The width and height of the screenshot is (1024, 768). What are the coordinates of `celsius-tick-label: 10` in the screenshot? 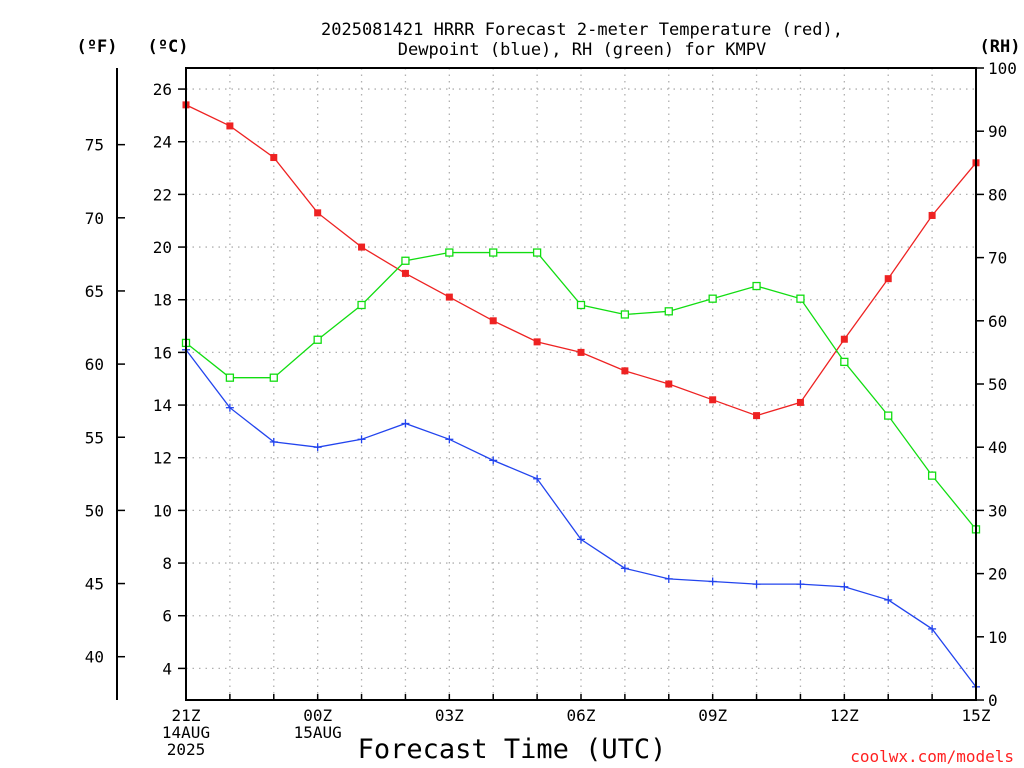 It's located at (162, 510).